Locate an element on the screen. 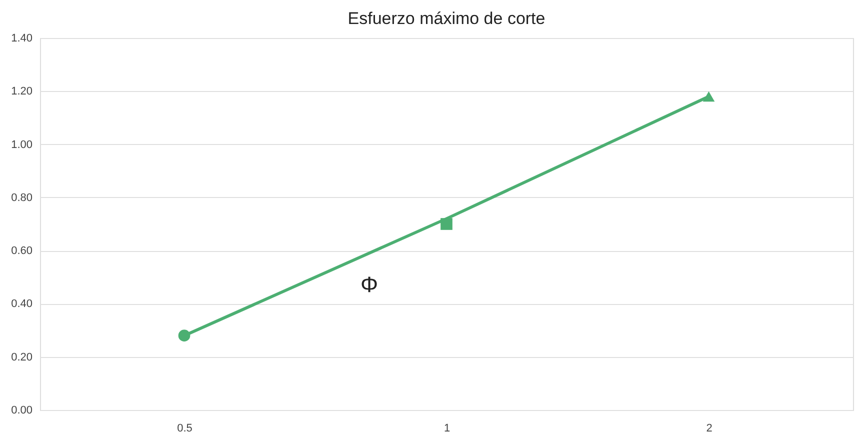 The height and width of the screenshot is (443, 863). annotation: Φ is located at coordinates (369, 284).